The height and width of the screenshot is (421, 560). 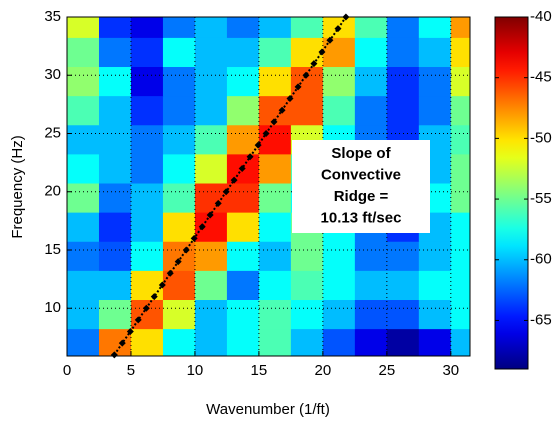 What do you see at coordinates (17, 186) in the screenshot?
I see `y-axis-label: Frequency (Hz)` at bounding box center [17, 186].